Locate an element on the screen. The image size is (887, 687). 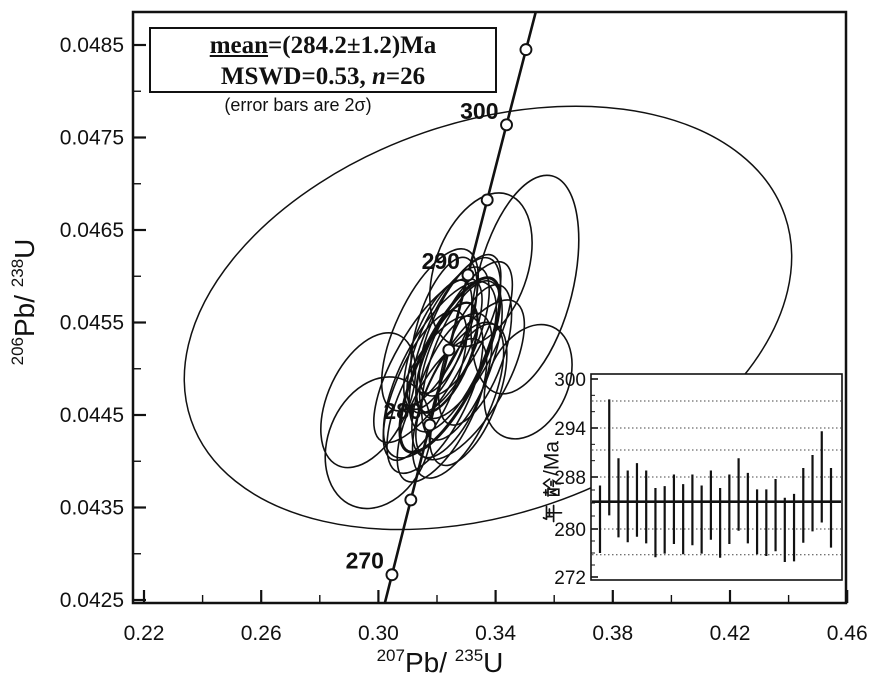
x-tick-label: 0.46 is located at coordinates (847, 633).